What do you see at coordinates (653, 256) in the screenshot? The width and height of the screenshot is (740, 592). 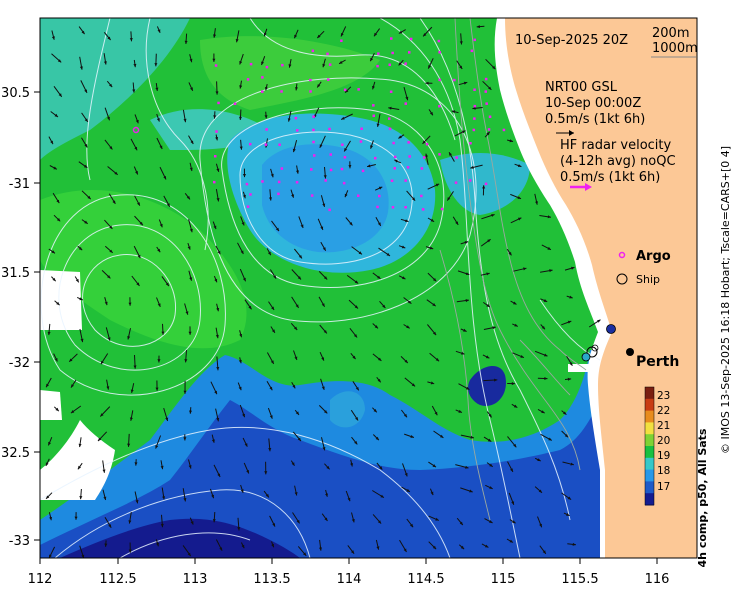 I see `argo-legend-label: Argo` at bounding box center [653, 256].